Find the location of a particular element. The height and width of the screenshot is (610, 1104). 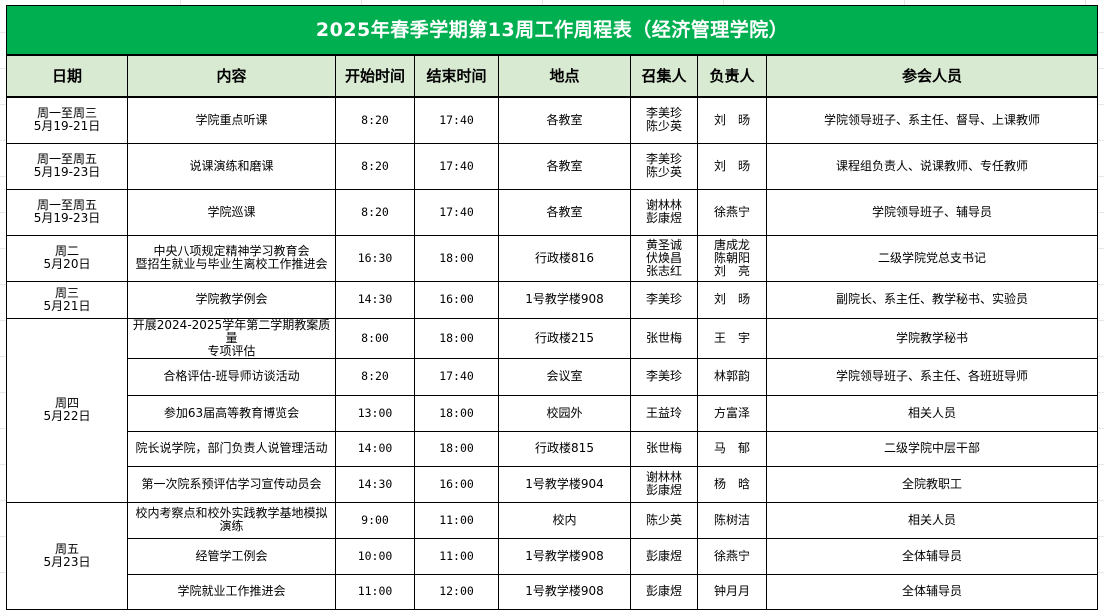

start-time-cell: 9:00 is located at coordinates (375, 520).